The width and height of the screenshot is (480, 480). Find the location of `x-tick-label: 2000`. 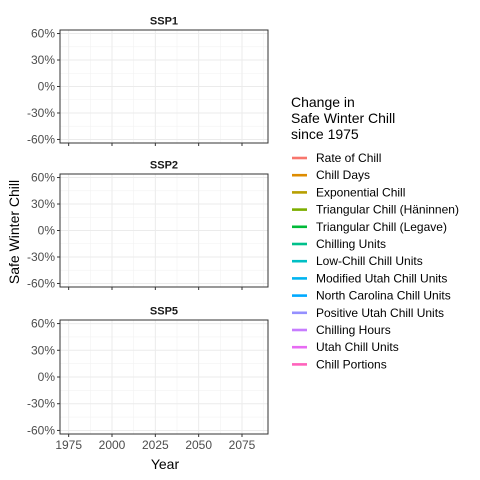

x-tick-label: 2000 is located at coordinates (112, 445).